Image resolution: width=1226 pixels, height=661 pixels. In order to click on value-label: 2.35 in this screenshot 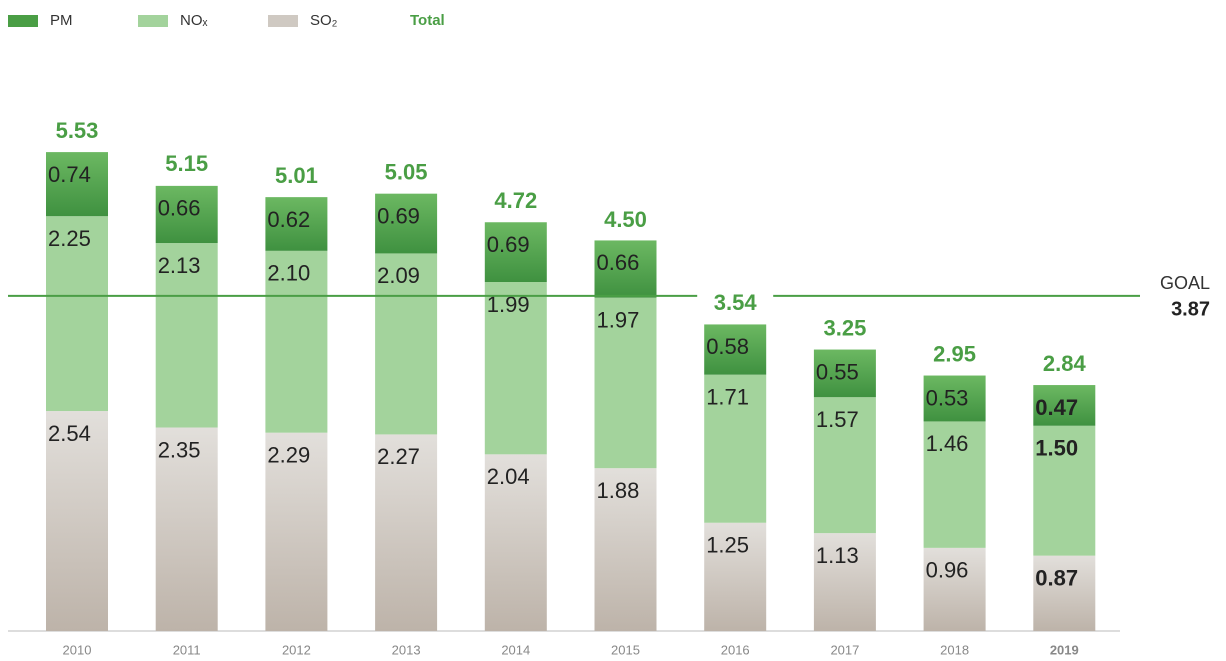, I will do `click(179, 449)`.